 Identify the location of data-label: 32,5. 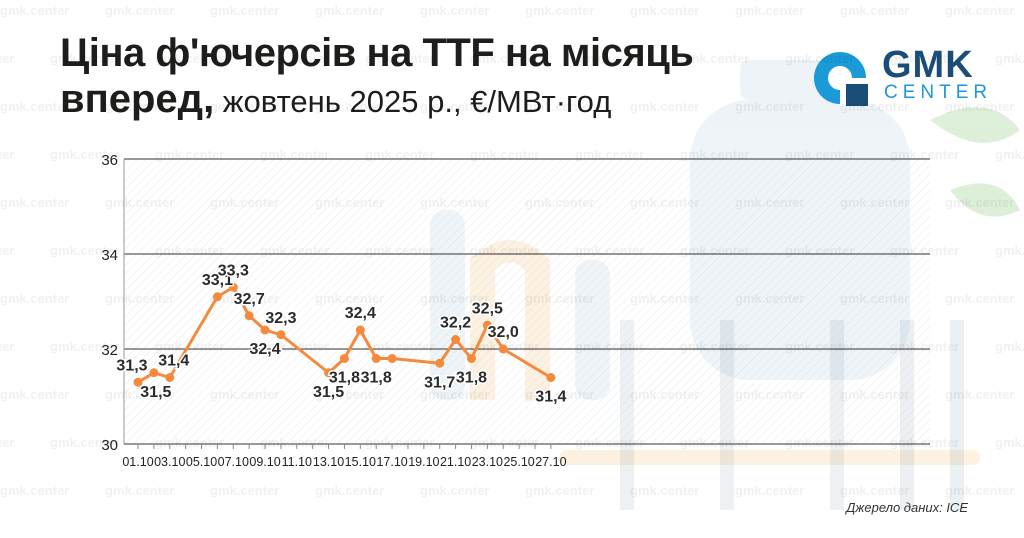
(487, 308).